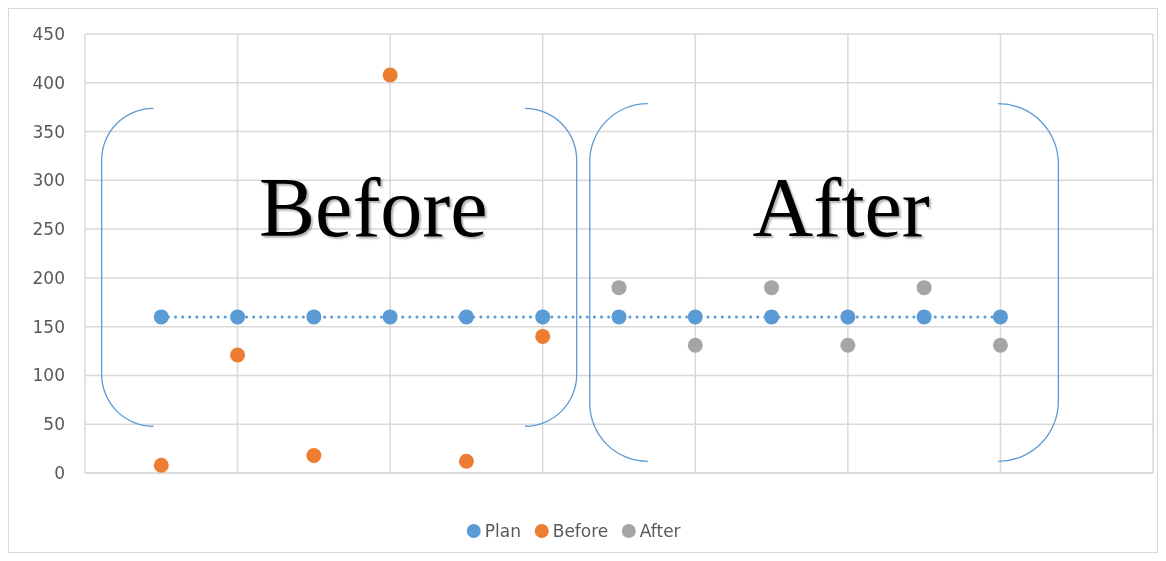 Image resolution: width=1166 pixels, height=561 pixels. What do you see at coordinates (54, 424) in the screenshot?
I see `y-tick-label: 50` at bounding box center [54, 424].